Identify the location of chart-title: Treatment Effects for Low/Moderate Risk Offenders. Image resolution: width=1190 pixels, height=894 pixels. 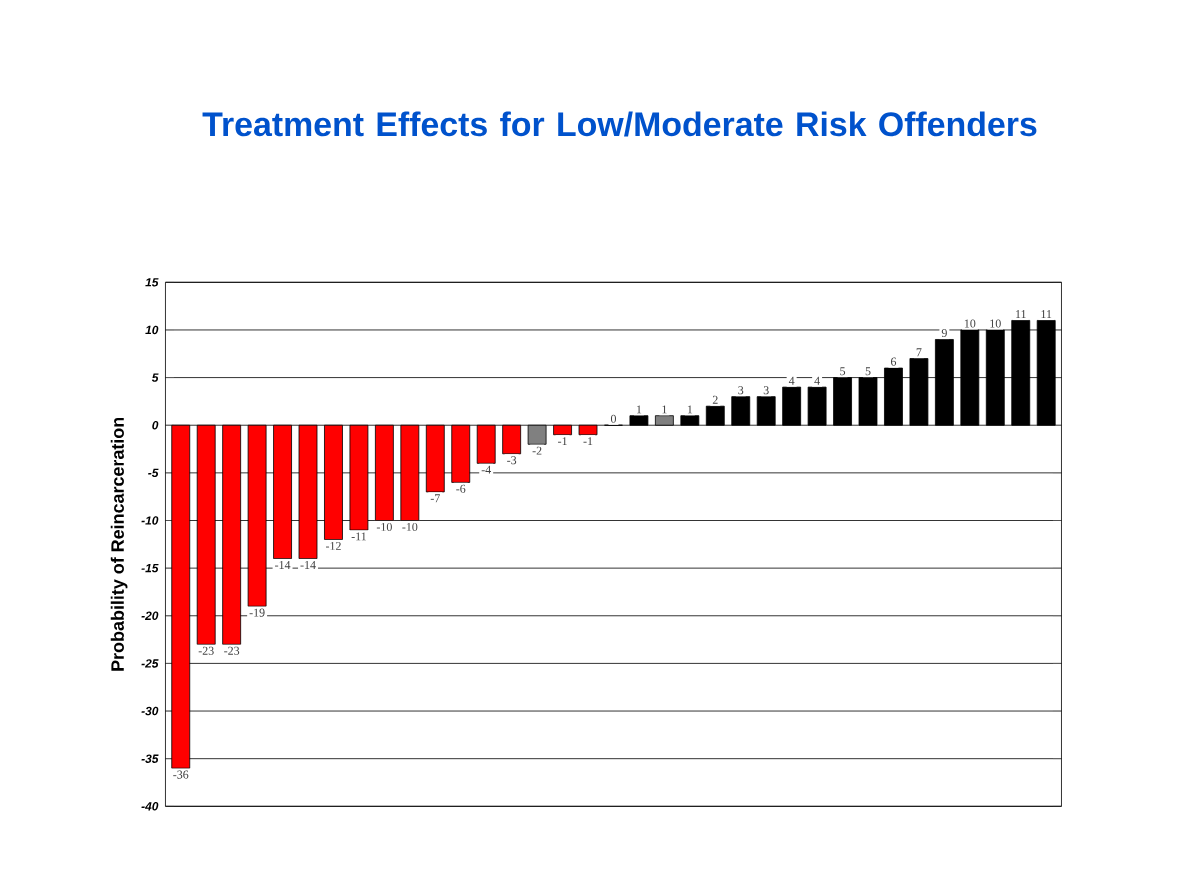
(619, 124).